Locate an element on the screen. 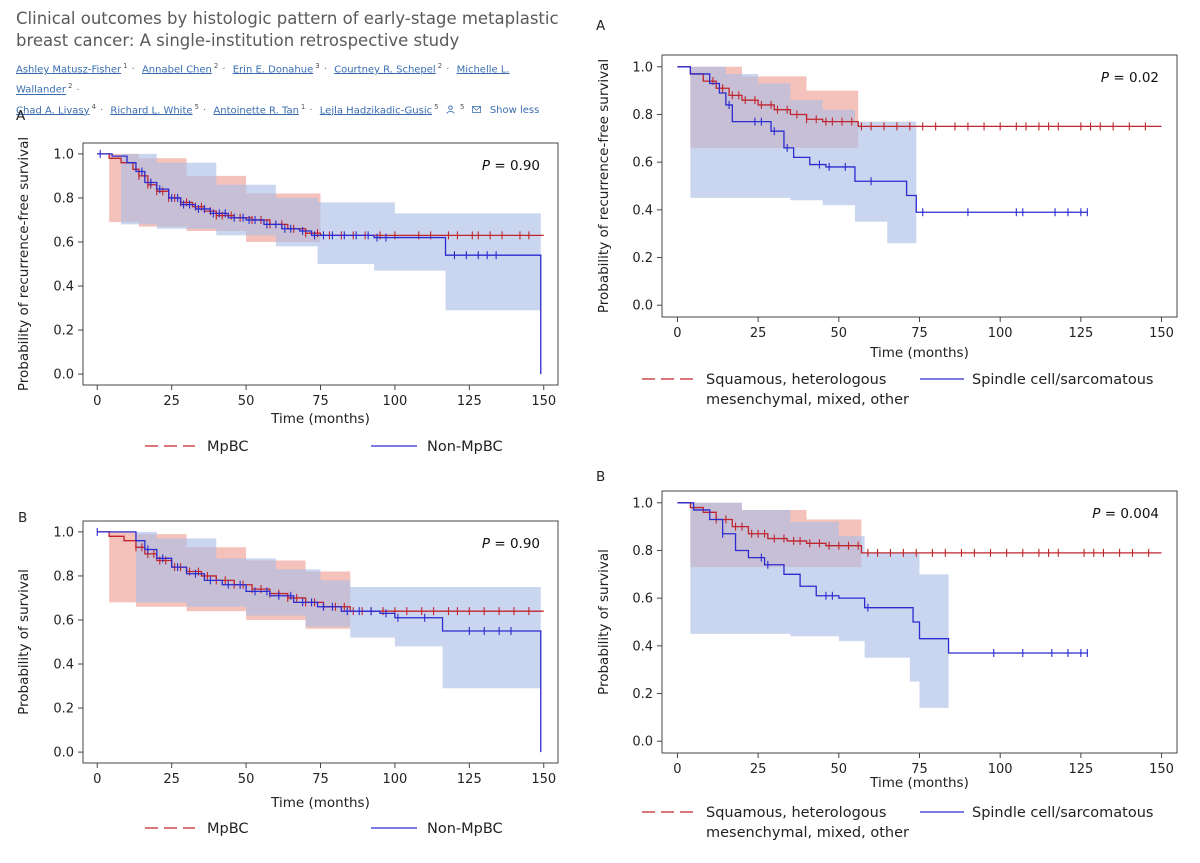 This screenshot has height=863, width=1200. author-link: Lejla Hadzikadic-Gusic is located at coordinates (376, 110).